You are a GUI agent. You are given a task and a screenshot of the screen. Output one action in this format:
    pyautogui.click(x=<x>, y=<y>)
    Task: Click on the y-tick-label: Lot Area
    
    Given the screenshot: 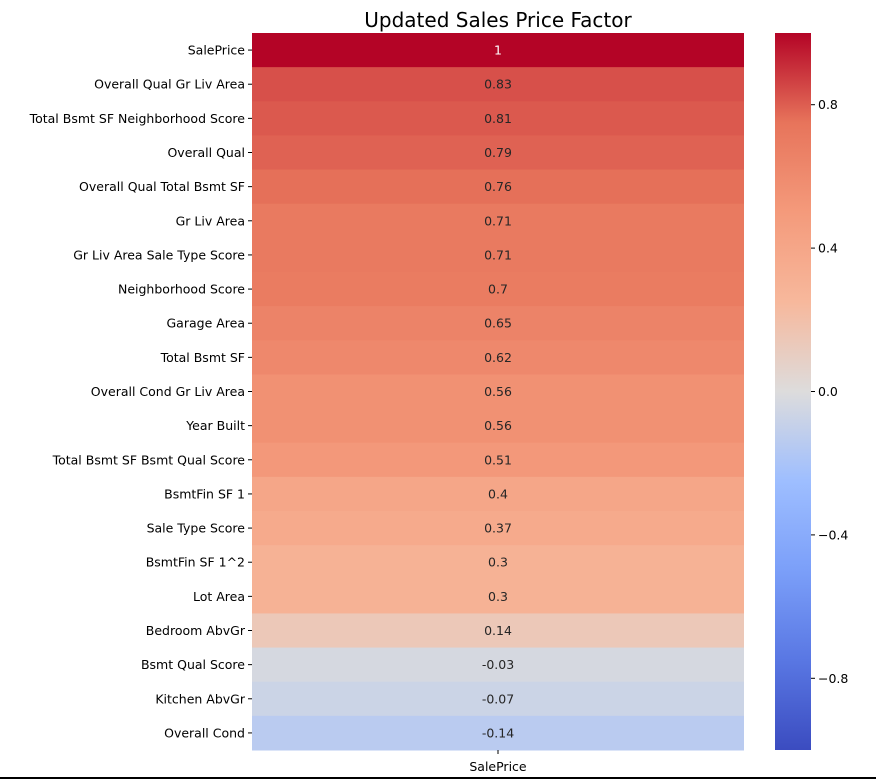 What is the action you would take?
    pyautogui.click(x=219, y=596)
    